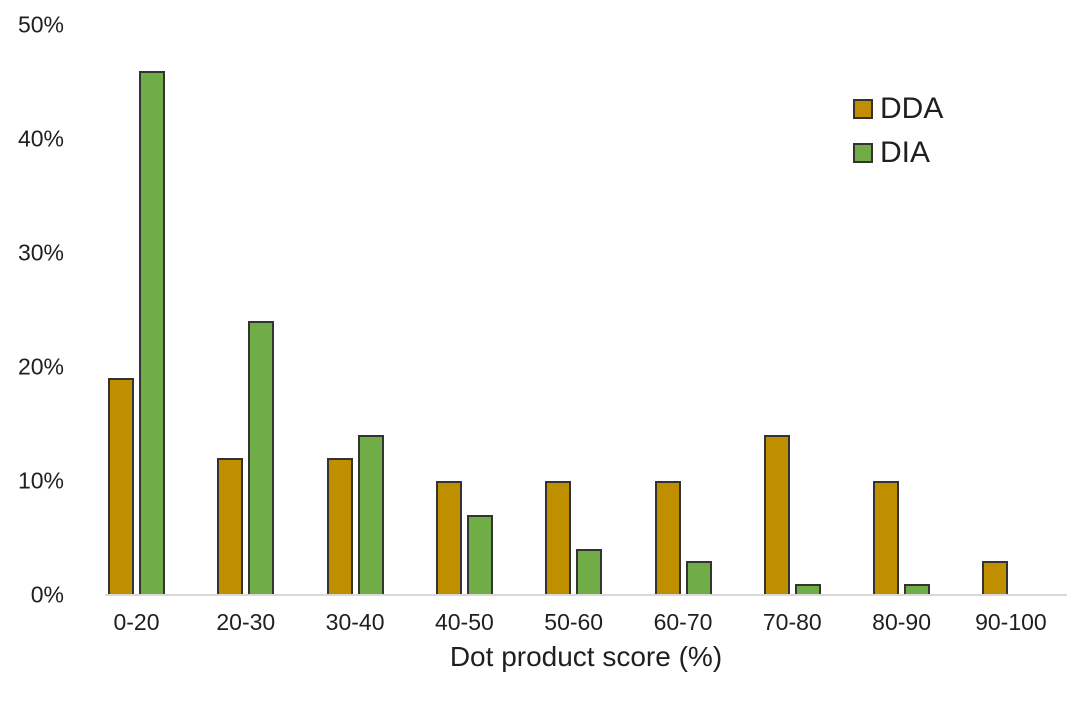  Describe the element at coordinates (792, 622) in the screenshot. I see `x-tick-label-70-80: 70-80` at that location.